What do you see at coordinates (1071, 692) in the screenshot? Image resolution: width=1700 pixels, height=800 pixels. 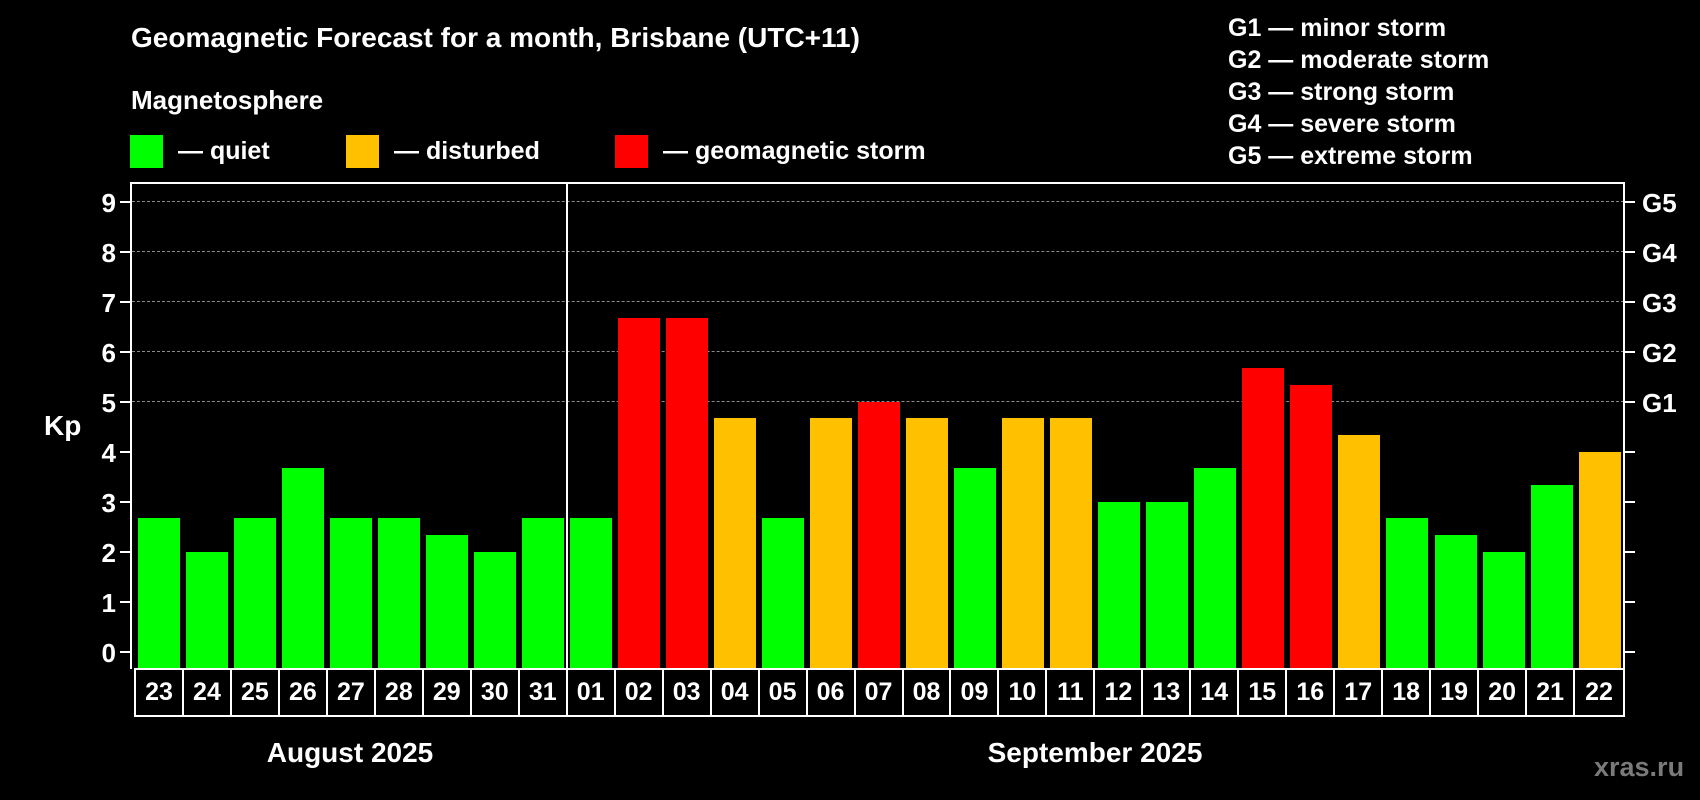 I see `day-label: 11` at bounding box center [1071, 692].